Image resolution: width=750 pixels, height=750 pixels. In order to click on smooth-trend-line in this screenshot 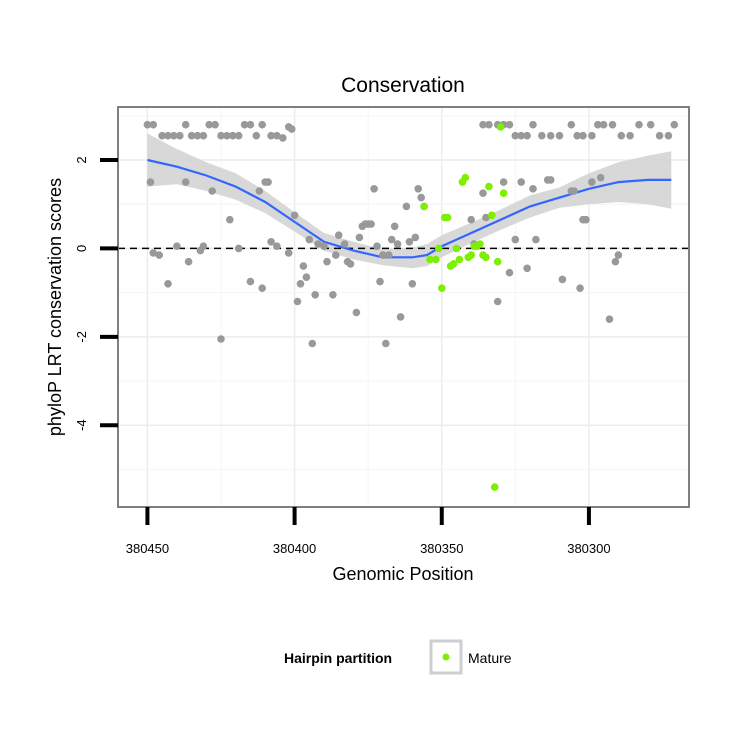, I will do `click(409, 208)`.